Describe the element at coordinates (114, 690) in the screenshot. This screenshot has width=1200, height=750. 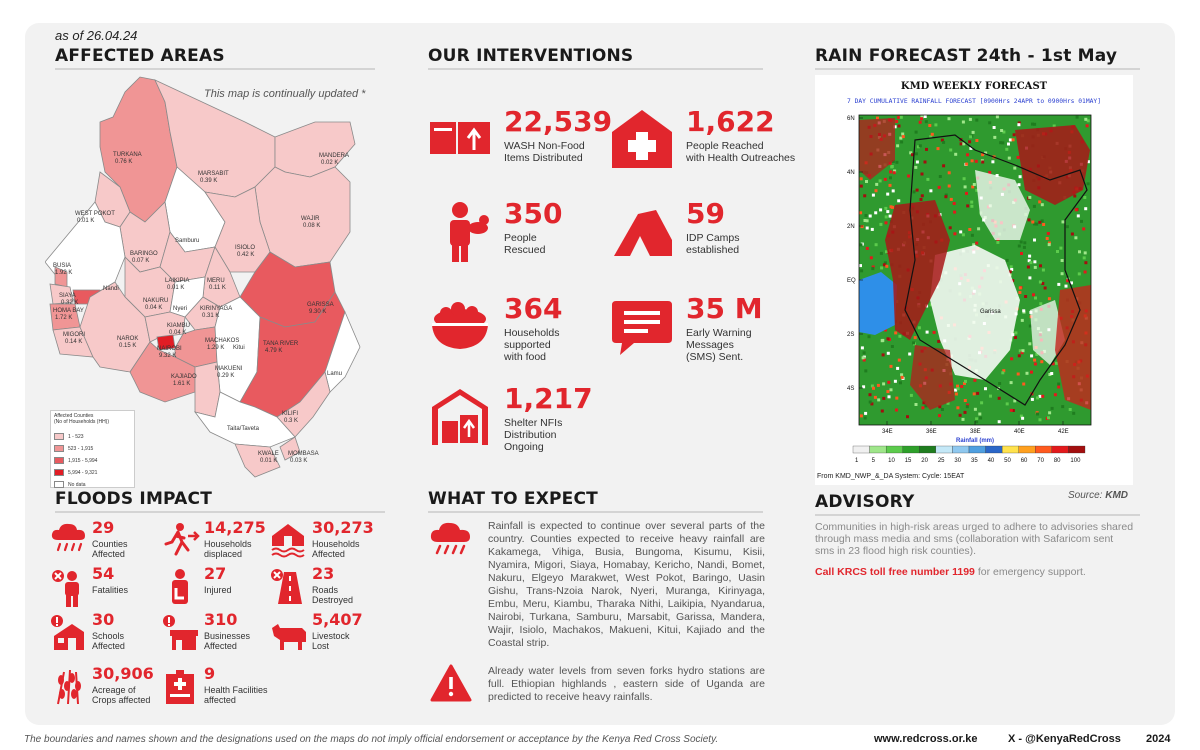
I see `flood-stat-label: Acreage of` at that location.